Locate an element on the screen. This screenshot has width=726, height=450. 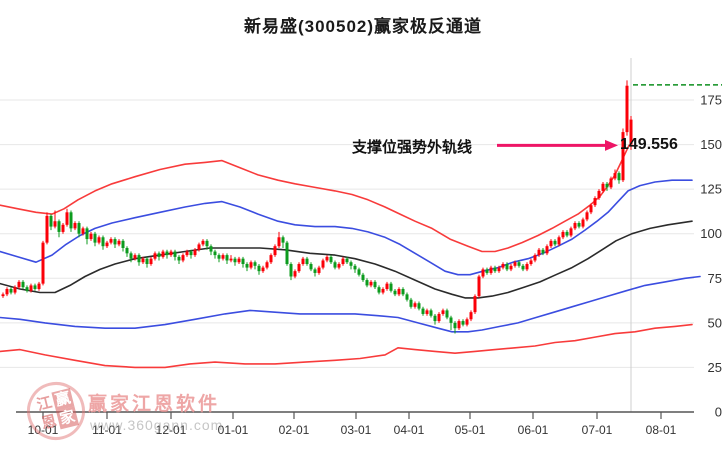
y-tick-label: 0 is located at coordinates (718, 412).